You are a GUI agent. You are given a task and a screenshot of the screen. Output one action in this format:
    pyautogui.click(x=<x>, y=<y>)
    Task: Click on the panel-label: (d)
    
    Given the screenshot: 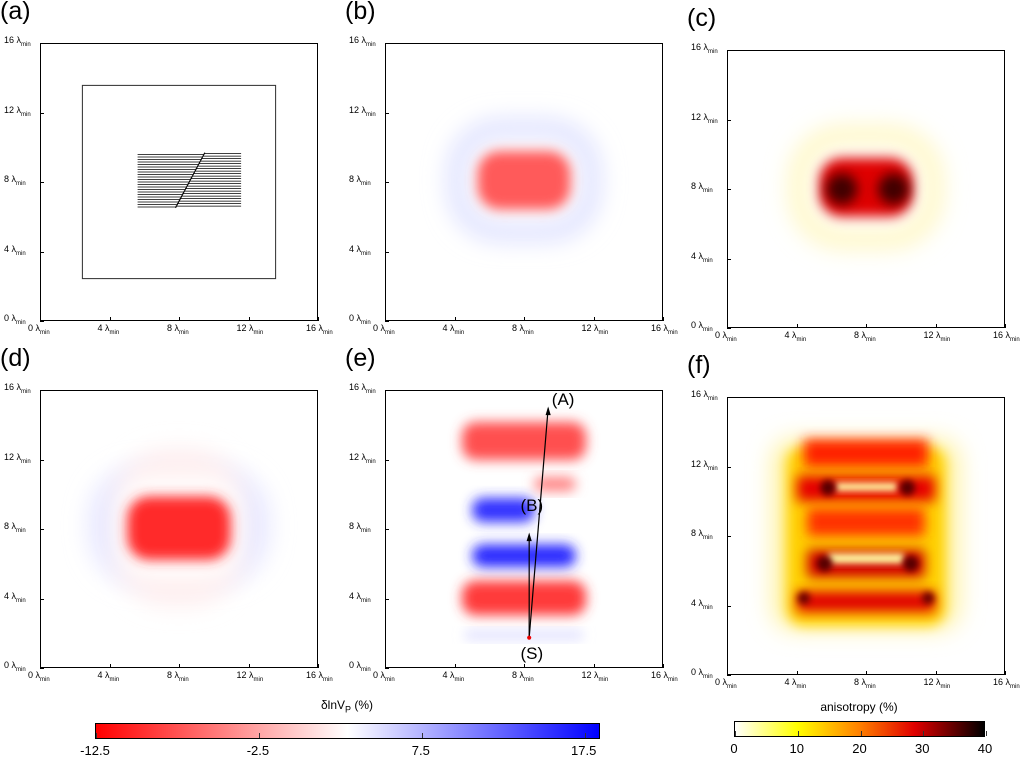 What is the action you would take?
    pyautogui.click(x=15, y=358)
    